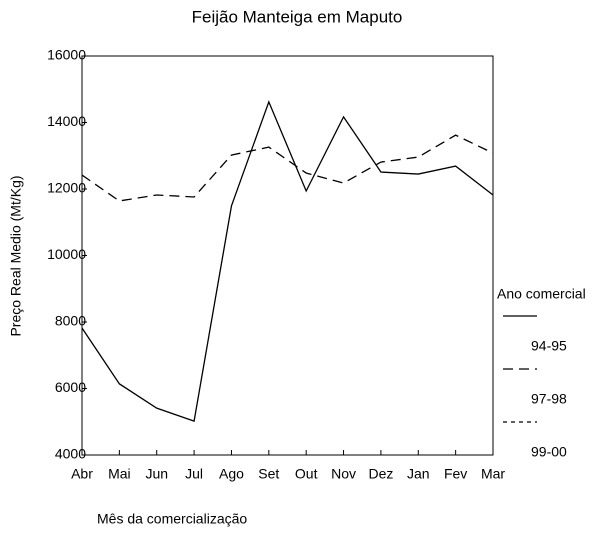  I want to click on x-tick-label: Nov, so click(343, 474).